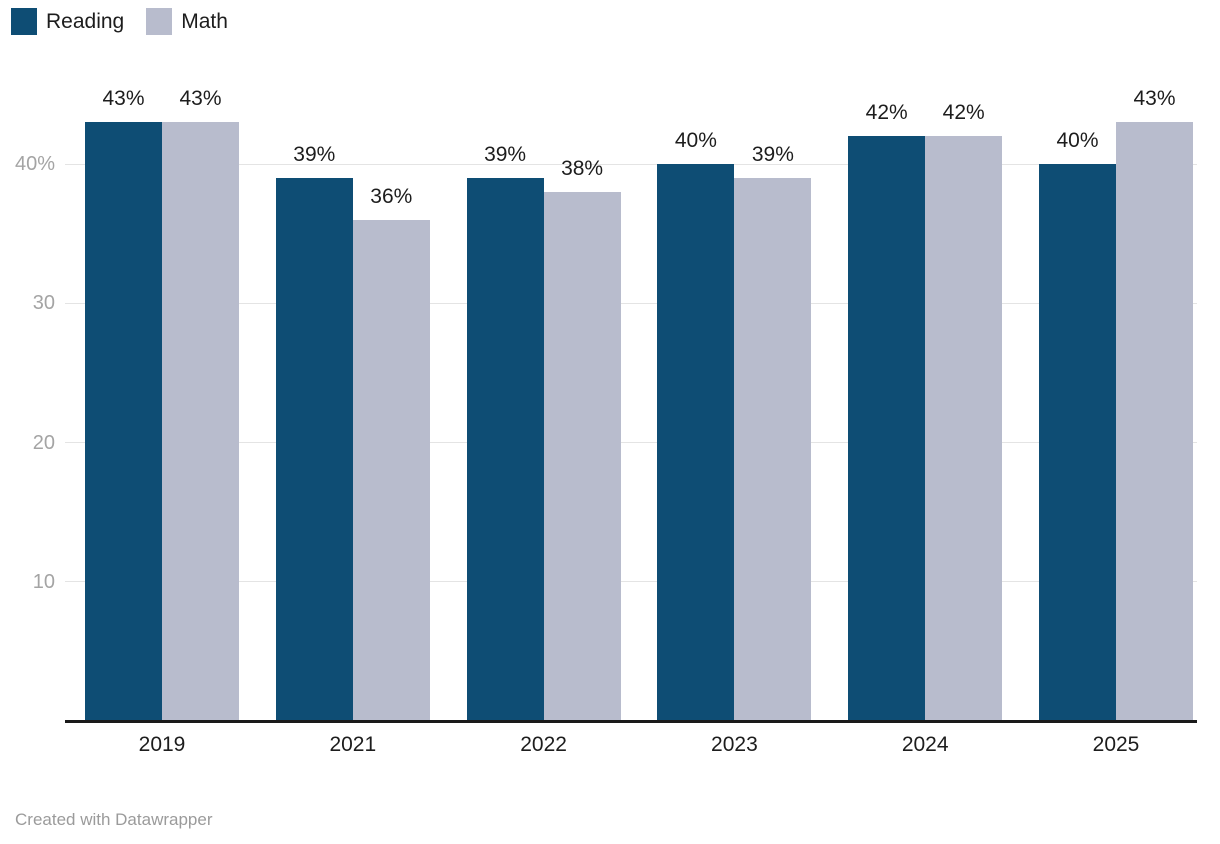 The height and width of the screenshot is (844, 1220). What do you see at coordinates (1116, 744) in the screenshot?
I see `x-axis-label-2025: 2025` at bounding box center [1116, 744].